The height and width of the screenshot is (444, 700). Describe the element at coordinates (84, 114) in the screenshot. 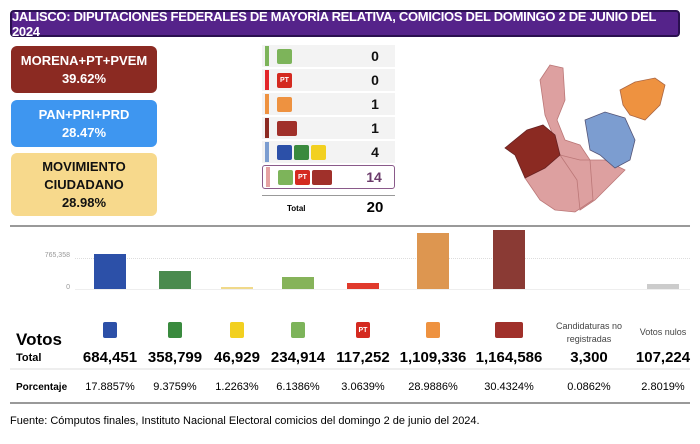

I see `coalition-name: PAN+PRI+PRD` at that location.